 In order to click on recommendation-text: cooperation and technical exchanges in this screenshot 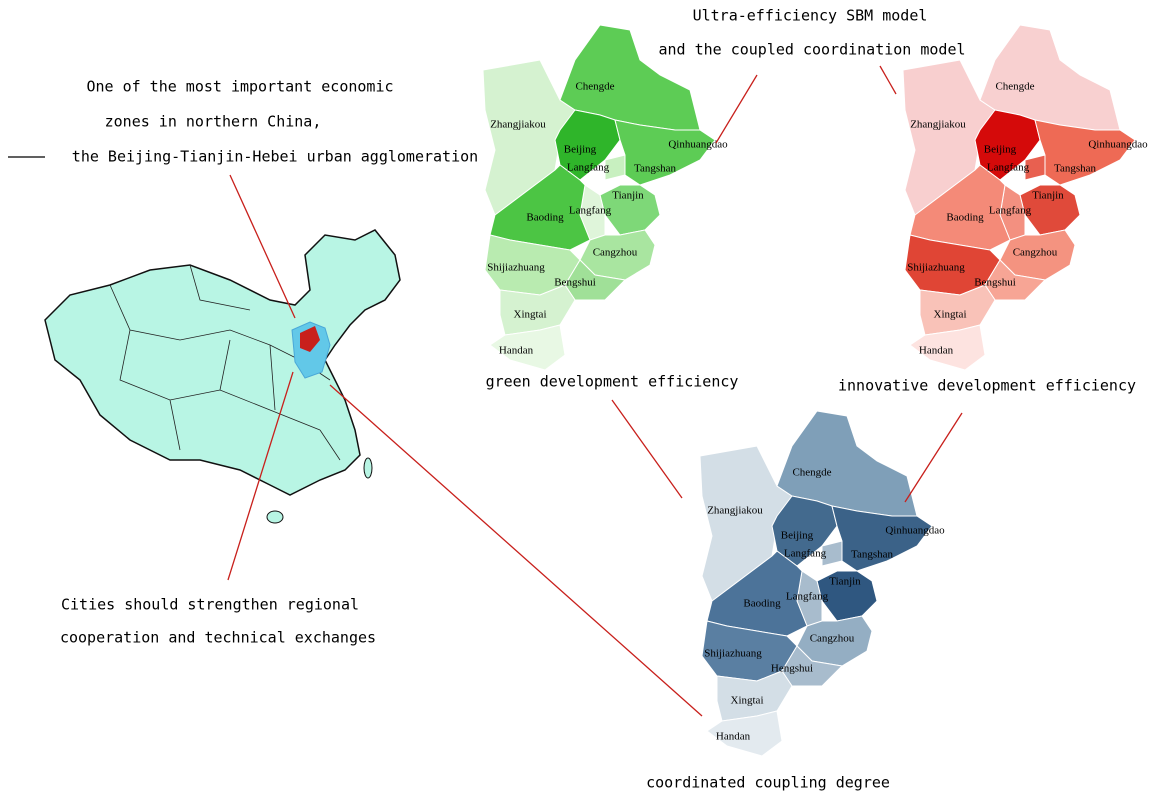, I will do `click(218, 638)`.